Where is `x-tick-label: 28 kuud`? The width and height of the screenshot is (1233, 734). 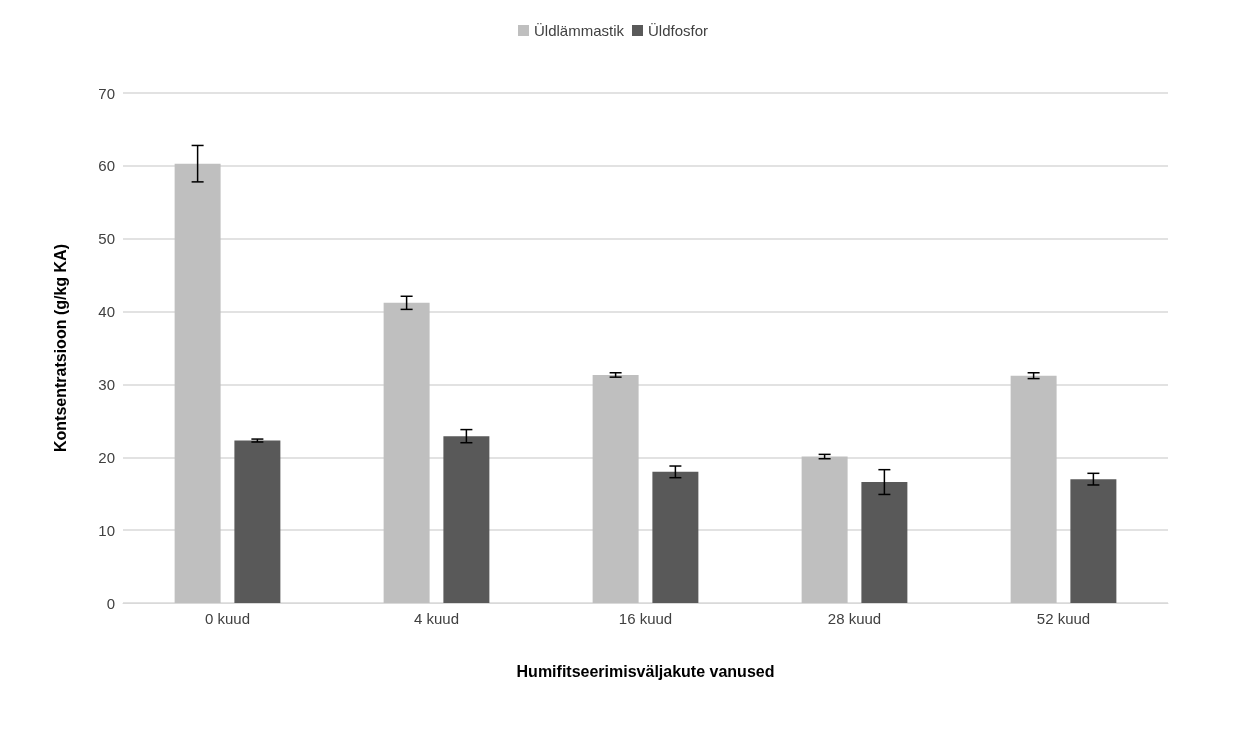
x-tick-label: 28 kuud is located at coordinates (854, 618).